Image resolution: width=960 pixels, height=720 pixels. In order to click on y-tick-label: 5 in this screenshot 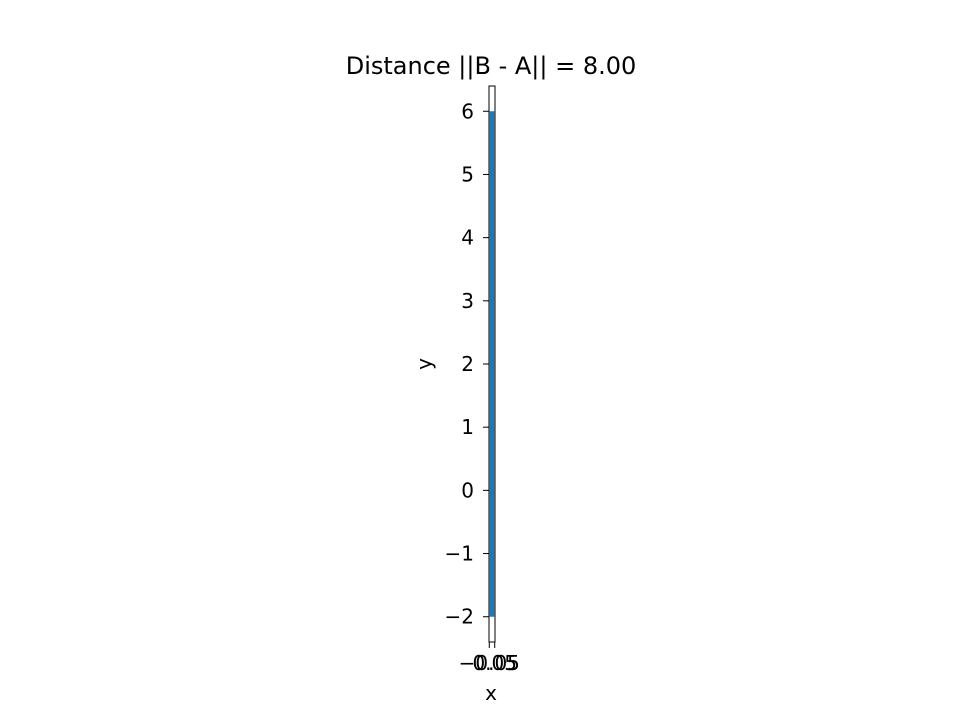, I will do `click(467, 174)`.